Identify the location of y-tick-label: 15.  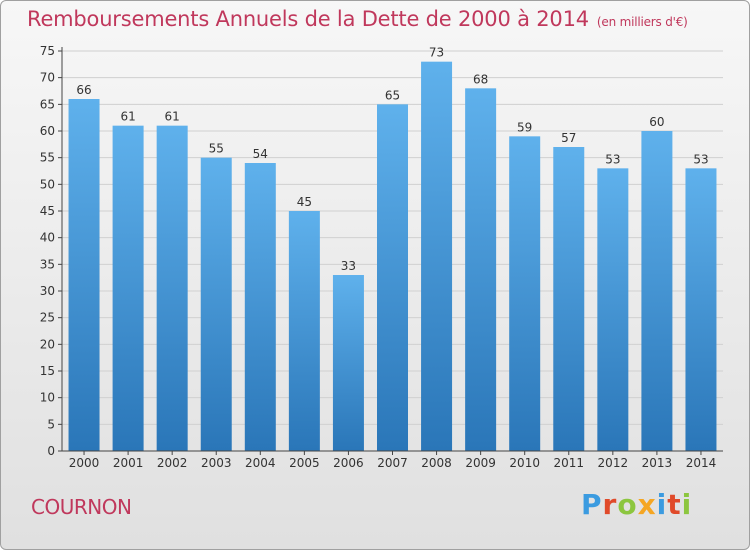
(47, 371).